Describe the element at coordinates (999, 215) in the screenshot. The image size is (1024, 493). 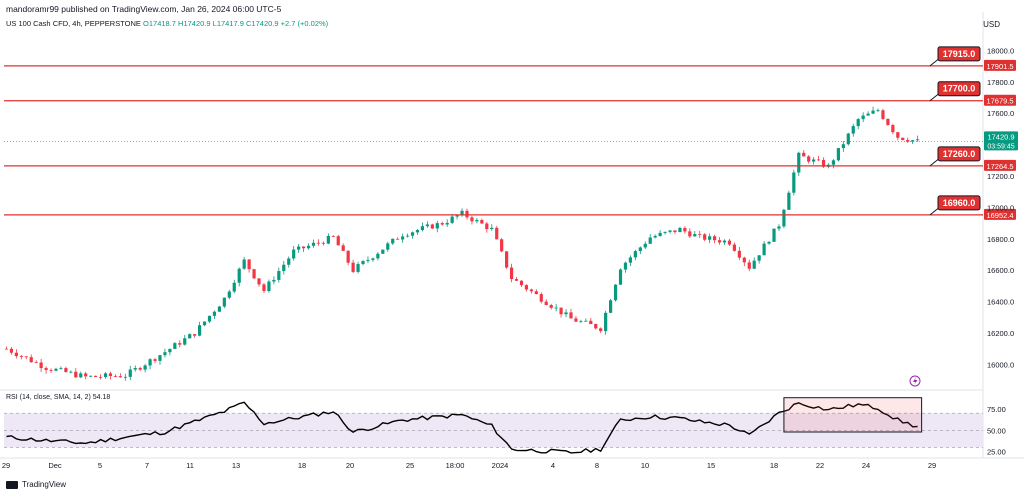
I see `level-axis-label: 16952.4` at that location.